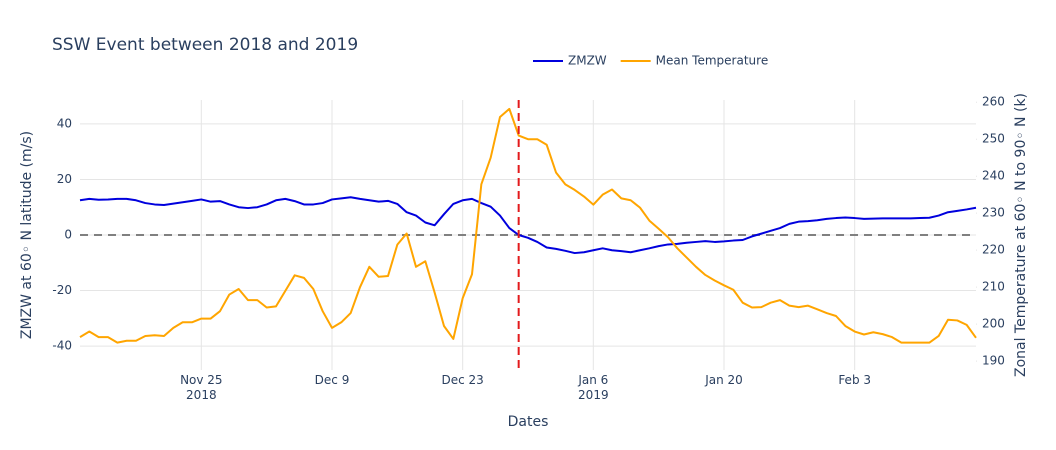 Image resolution: width=1056 pixels, height=450 pixels. What do you see at coordinates (332, 380) in the screenshot?
I see `x-tick-label: Dec 9` at bounding box center [332, 380].